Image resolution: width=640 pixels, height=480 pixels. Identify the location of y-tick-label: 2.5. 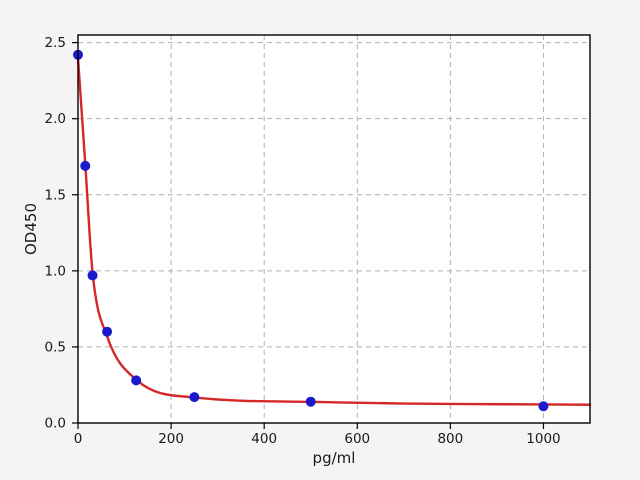
(55, 43).